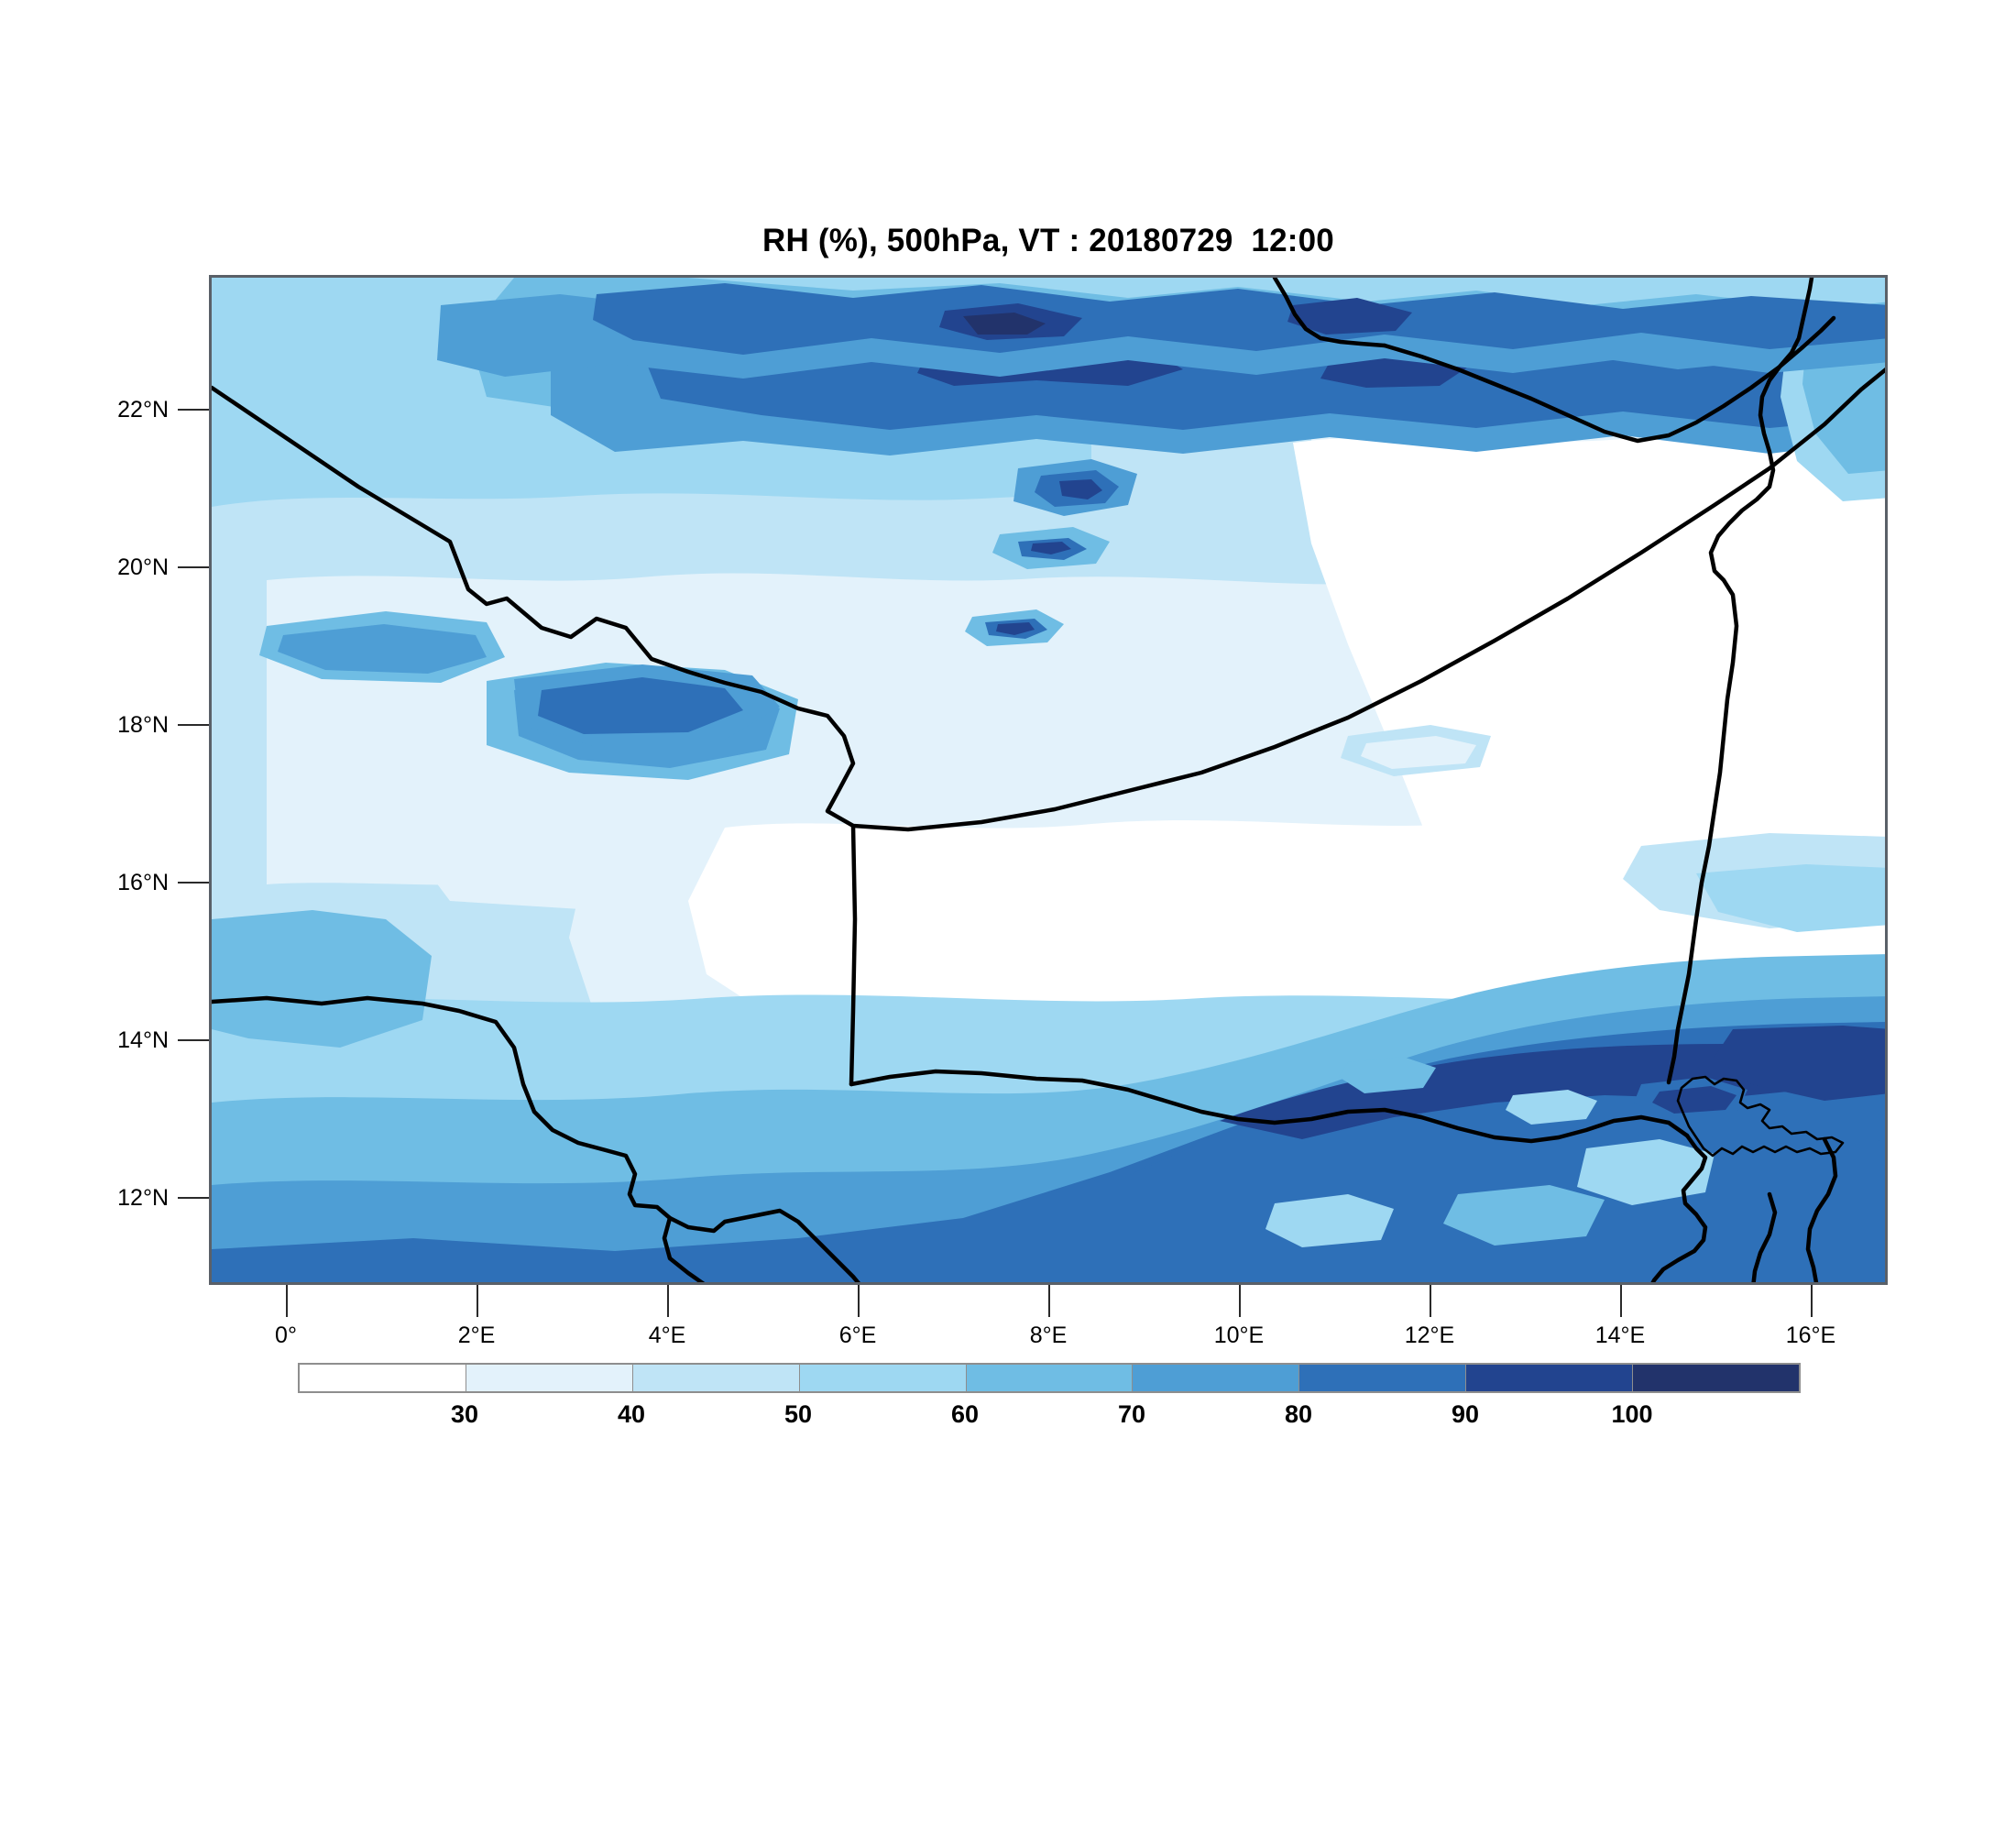 This screenshot has width=2016, height=1833. What do you see at coordinates (631, 1414) in the screenshot?
I see `colorbar-label-40: 40` at bounding box center [631, 1414].